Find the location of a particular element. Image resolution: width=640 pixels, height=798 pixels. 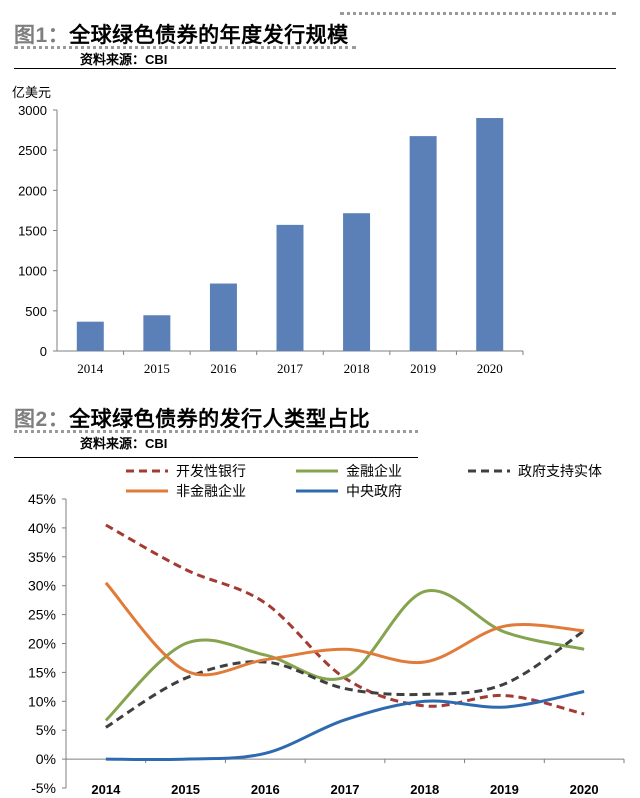

figure1-dotted-rule is located at coordinates (185, 47).